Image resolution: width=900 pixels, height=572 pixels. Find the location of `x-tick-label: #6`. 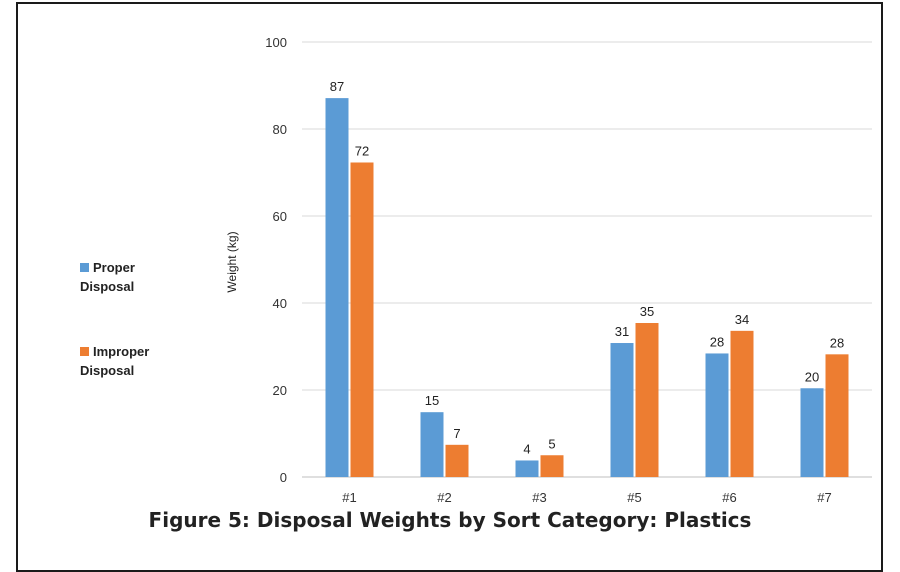

x-tick-label: #6 is located at coordinates (729, 497).